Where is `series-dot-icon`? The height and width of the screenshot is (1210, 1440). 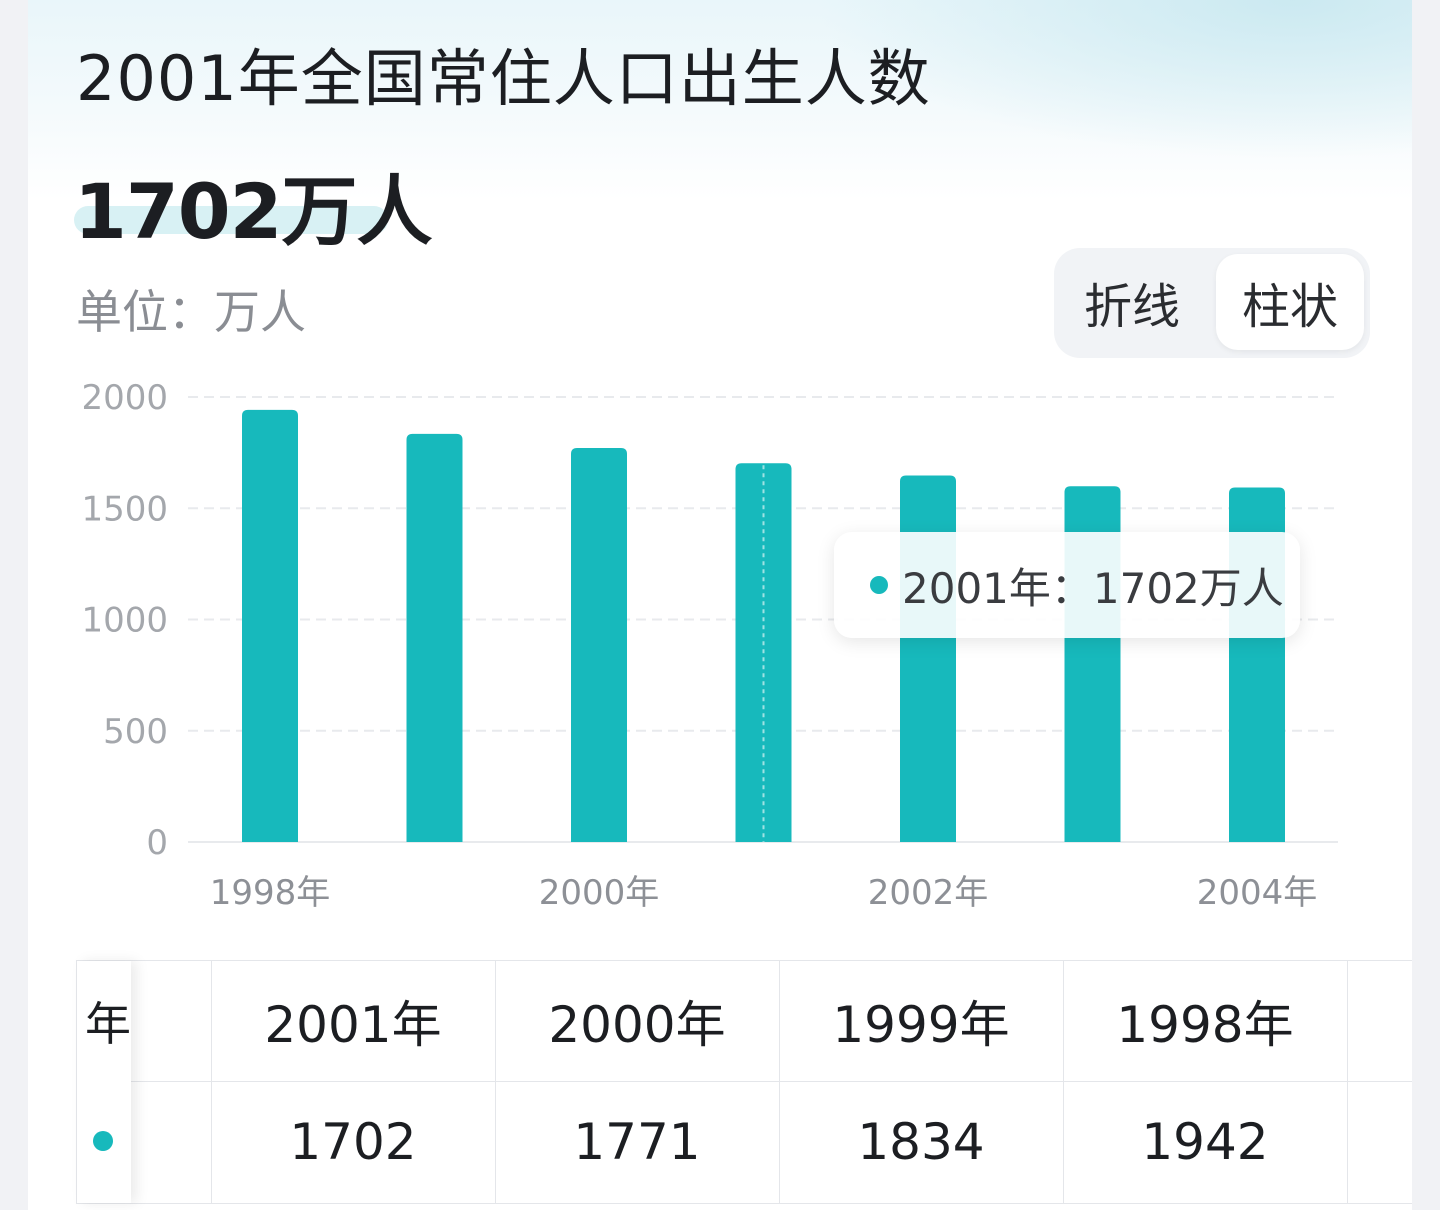 series-dot-icon is located at coordinates (103, 1141).